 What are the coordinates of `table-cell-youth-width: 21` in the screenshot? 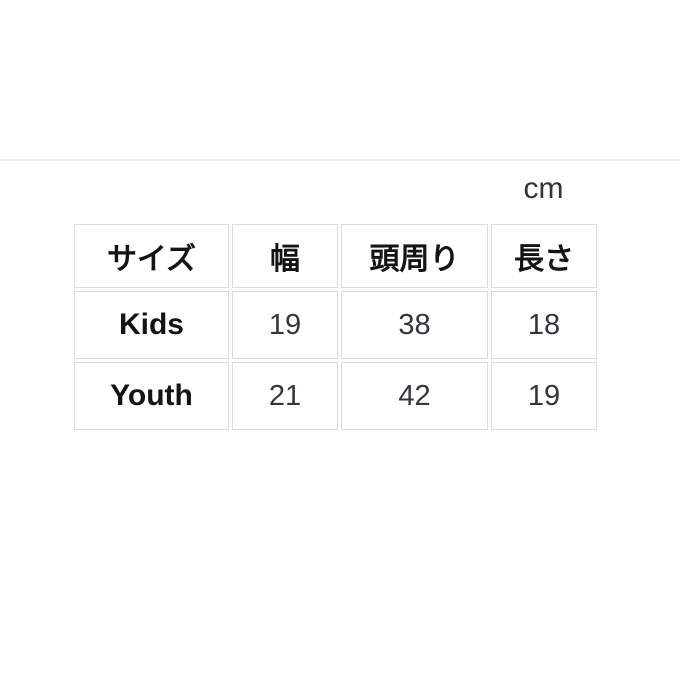 It's located at (285, 396).